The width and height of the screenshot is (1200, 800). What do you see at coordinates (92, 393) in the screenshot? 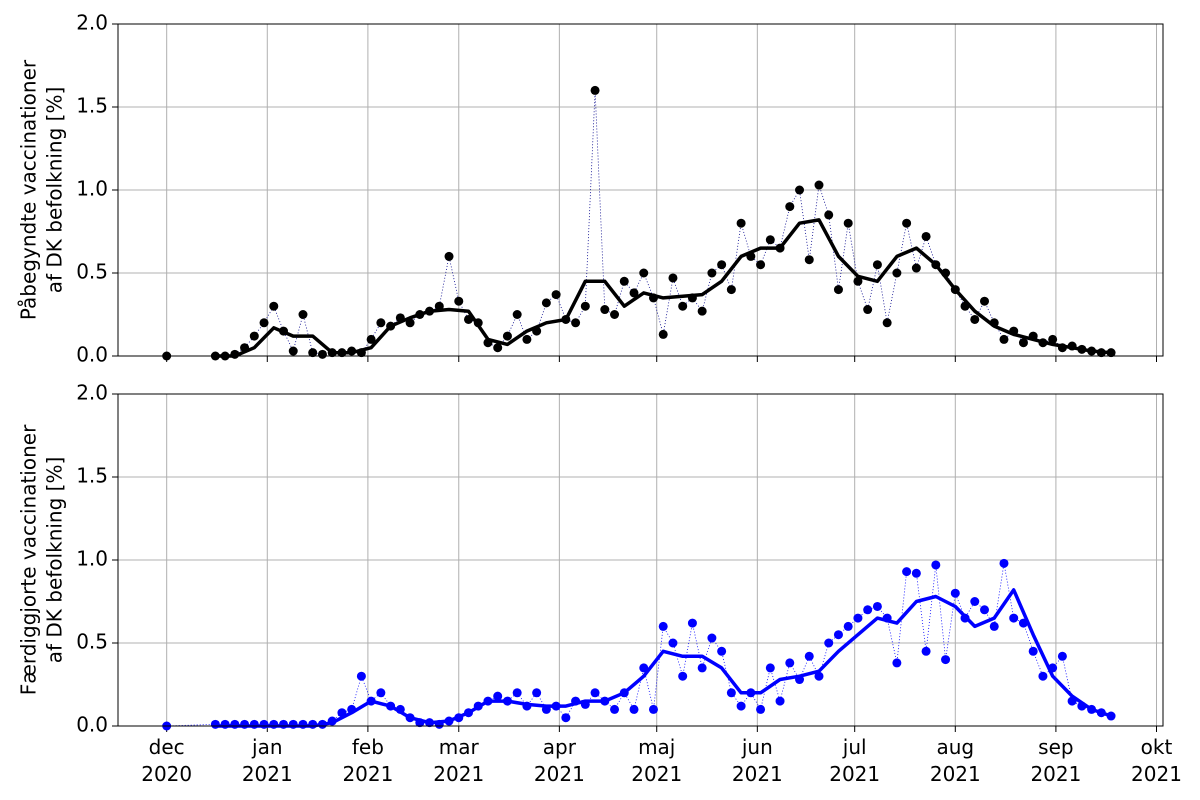
I see `y-tick-label: 2.0` at bounding box center [92, 393].